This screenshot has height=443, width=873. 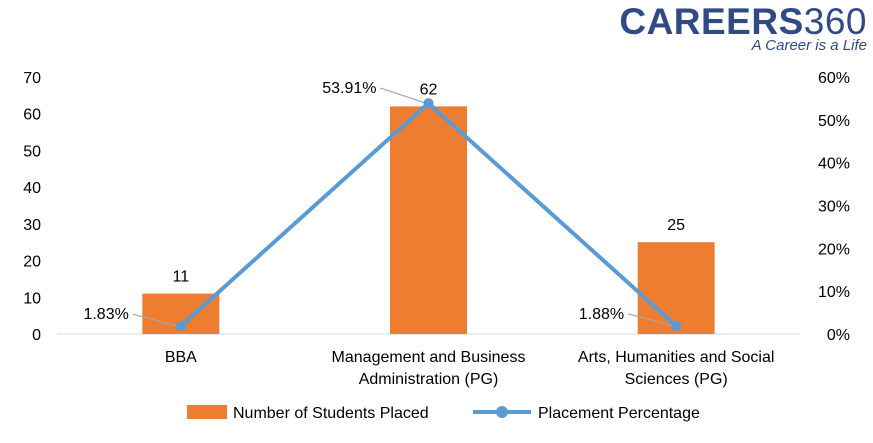 What do you see at coordinates (32, 115) in the screenshot?
I see `y-left-tick-label: 60` at bounding box center [32, 115].